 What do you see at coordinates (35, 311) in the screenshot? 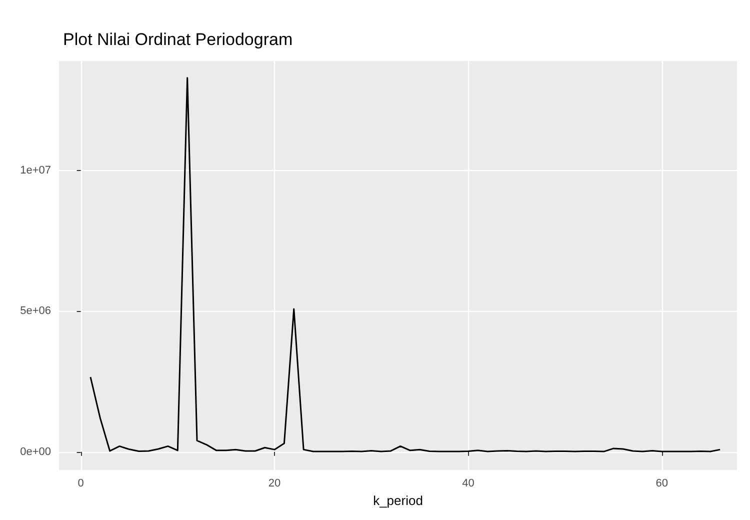
I see `y-tick-label: 5e+06` at bounding box center [35, 311].